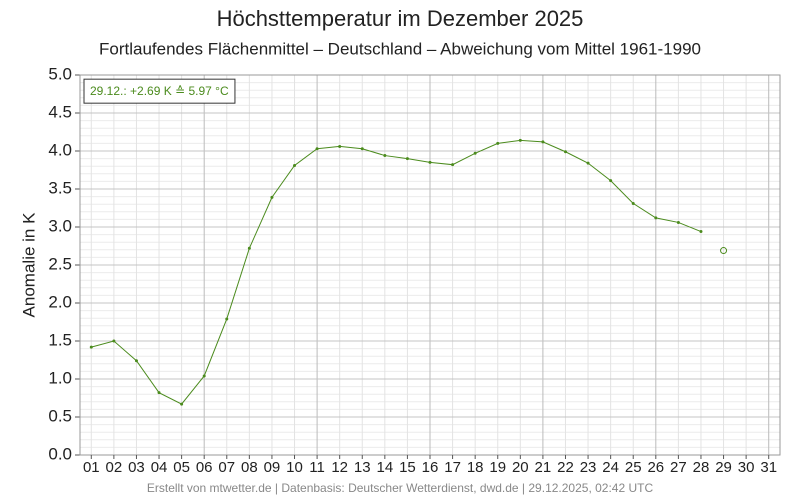 The height and width of the screenshot is (500, 800). Describe the element at coordinates (497, 467) in the screenshot. I see `x-tick-label: 19` at that location.